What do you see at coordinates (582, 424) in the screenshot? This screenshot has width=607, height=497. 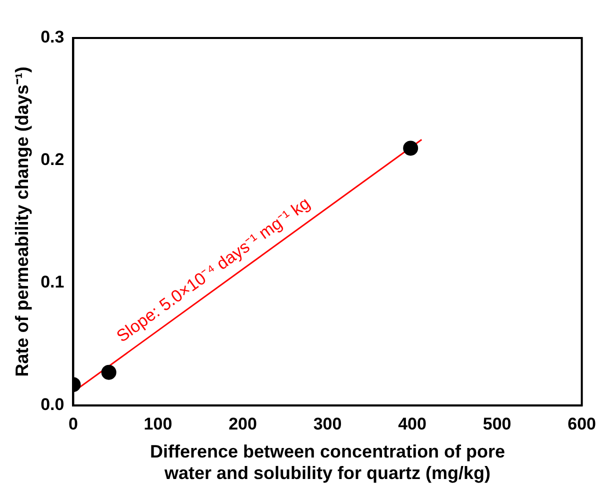 I see `x-tick-label: 600` at bounding box center [582, 424].